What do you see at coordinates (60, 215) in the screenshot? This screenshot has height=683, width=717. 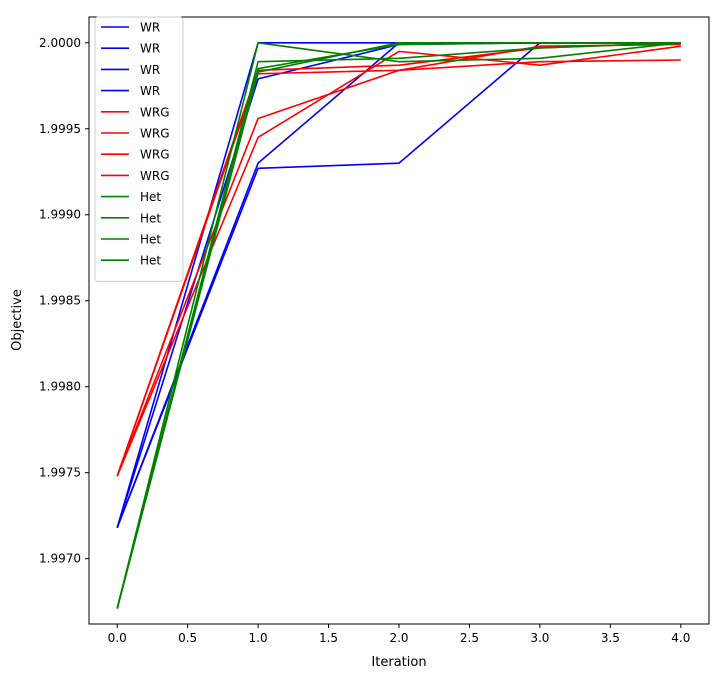 I see `y-tick-label: 1.9990` at bounding box center [60, 215].